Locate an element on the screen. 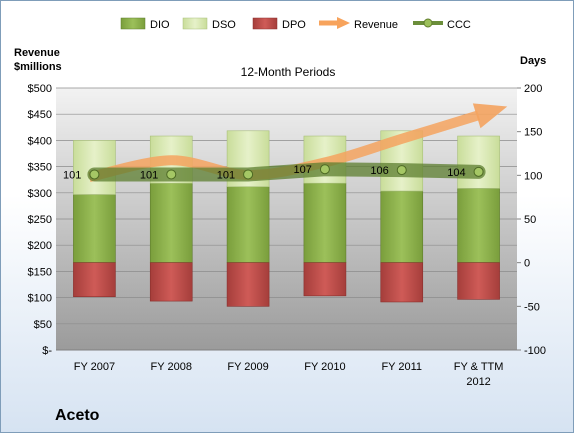 This screenshot has width=574, height=434. right-tick-label: 200 is located at coordinates (533, 89).